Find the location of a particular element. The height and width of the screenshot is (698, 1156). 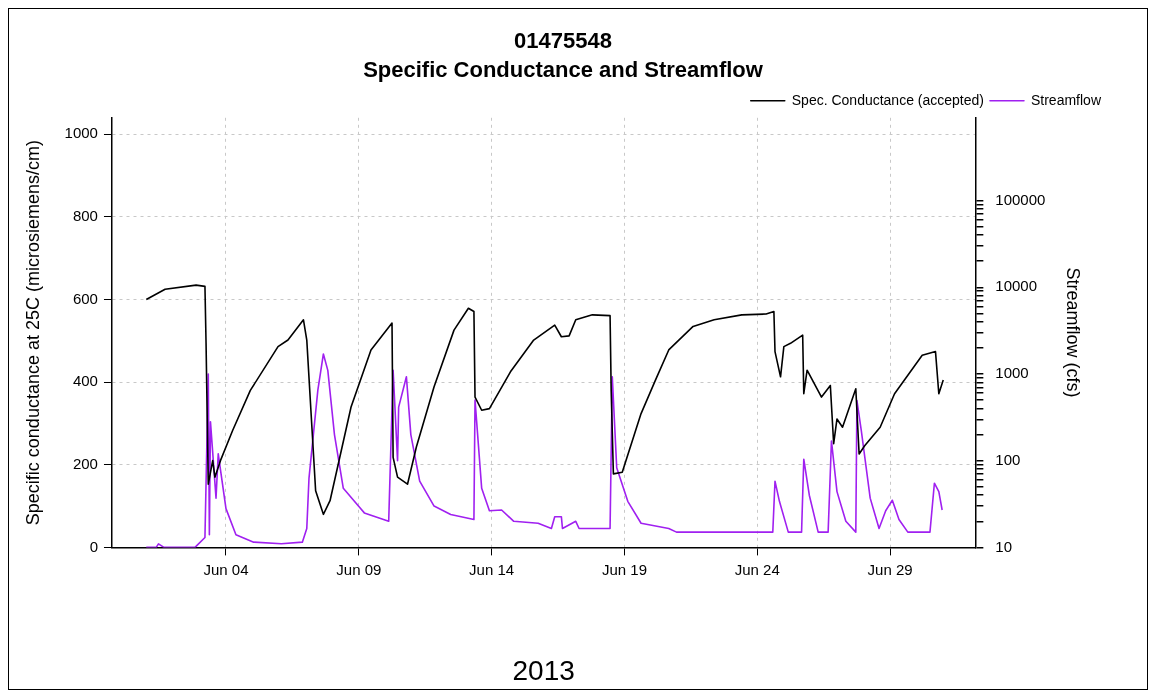

y-tick-label: 800 is located at coordinates (85, 216).